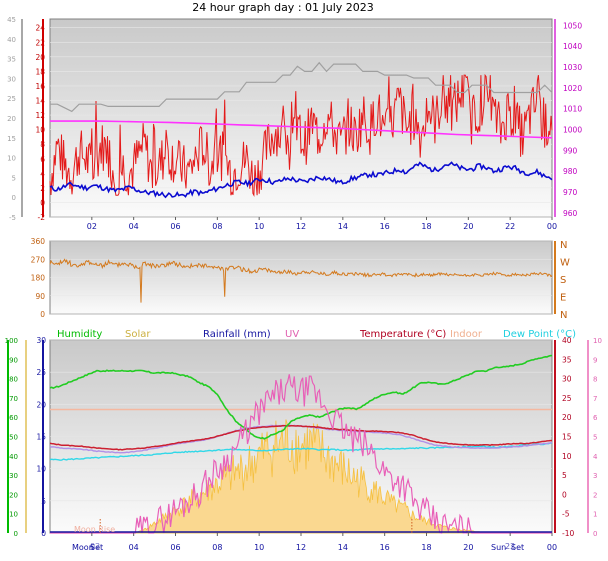 The image size is (608, 561). Describe the element at coordinates (11, 99) in the screenshot. I see `far-left-tick-label: 25` at that location.